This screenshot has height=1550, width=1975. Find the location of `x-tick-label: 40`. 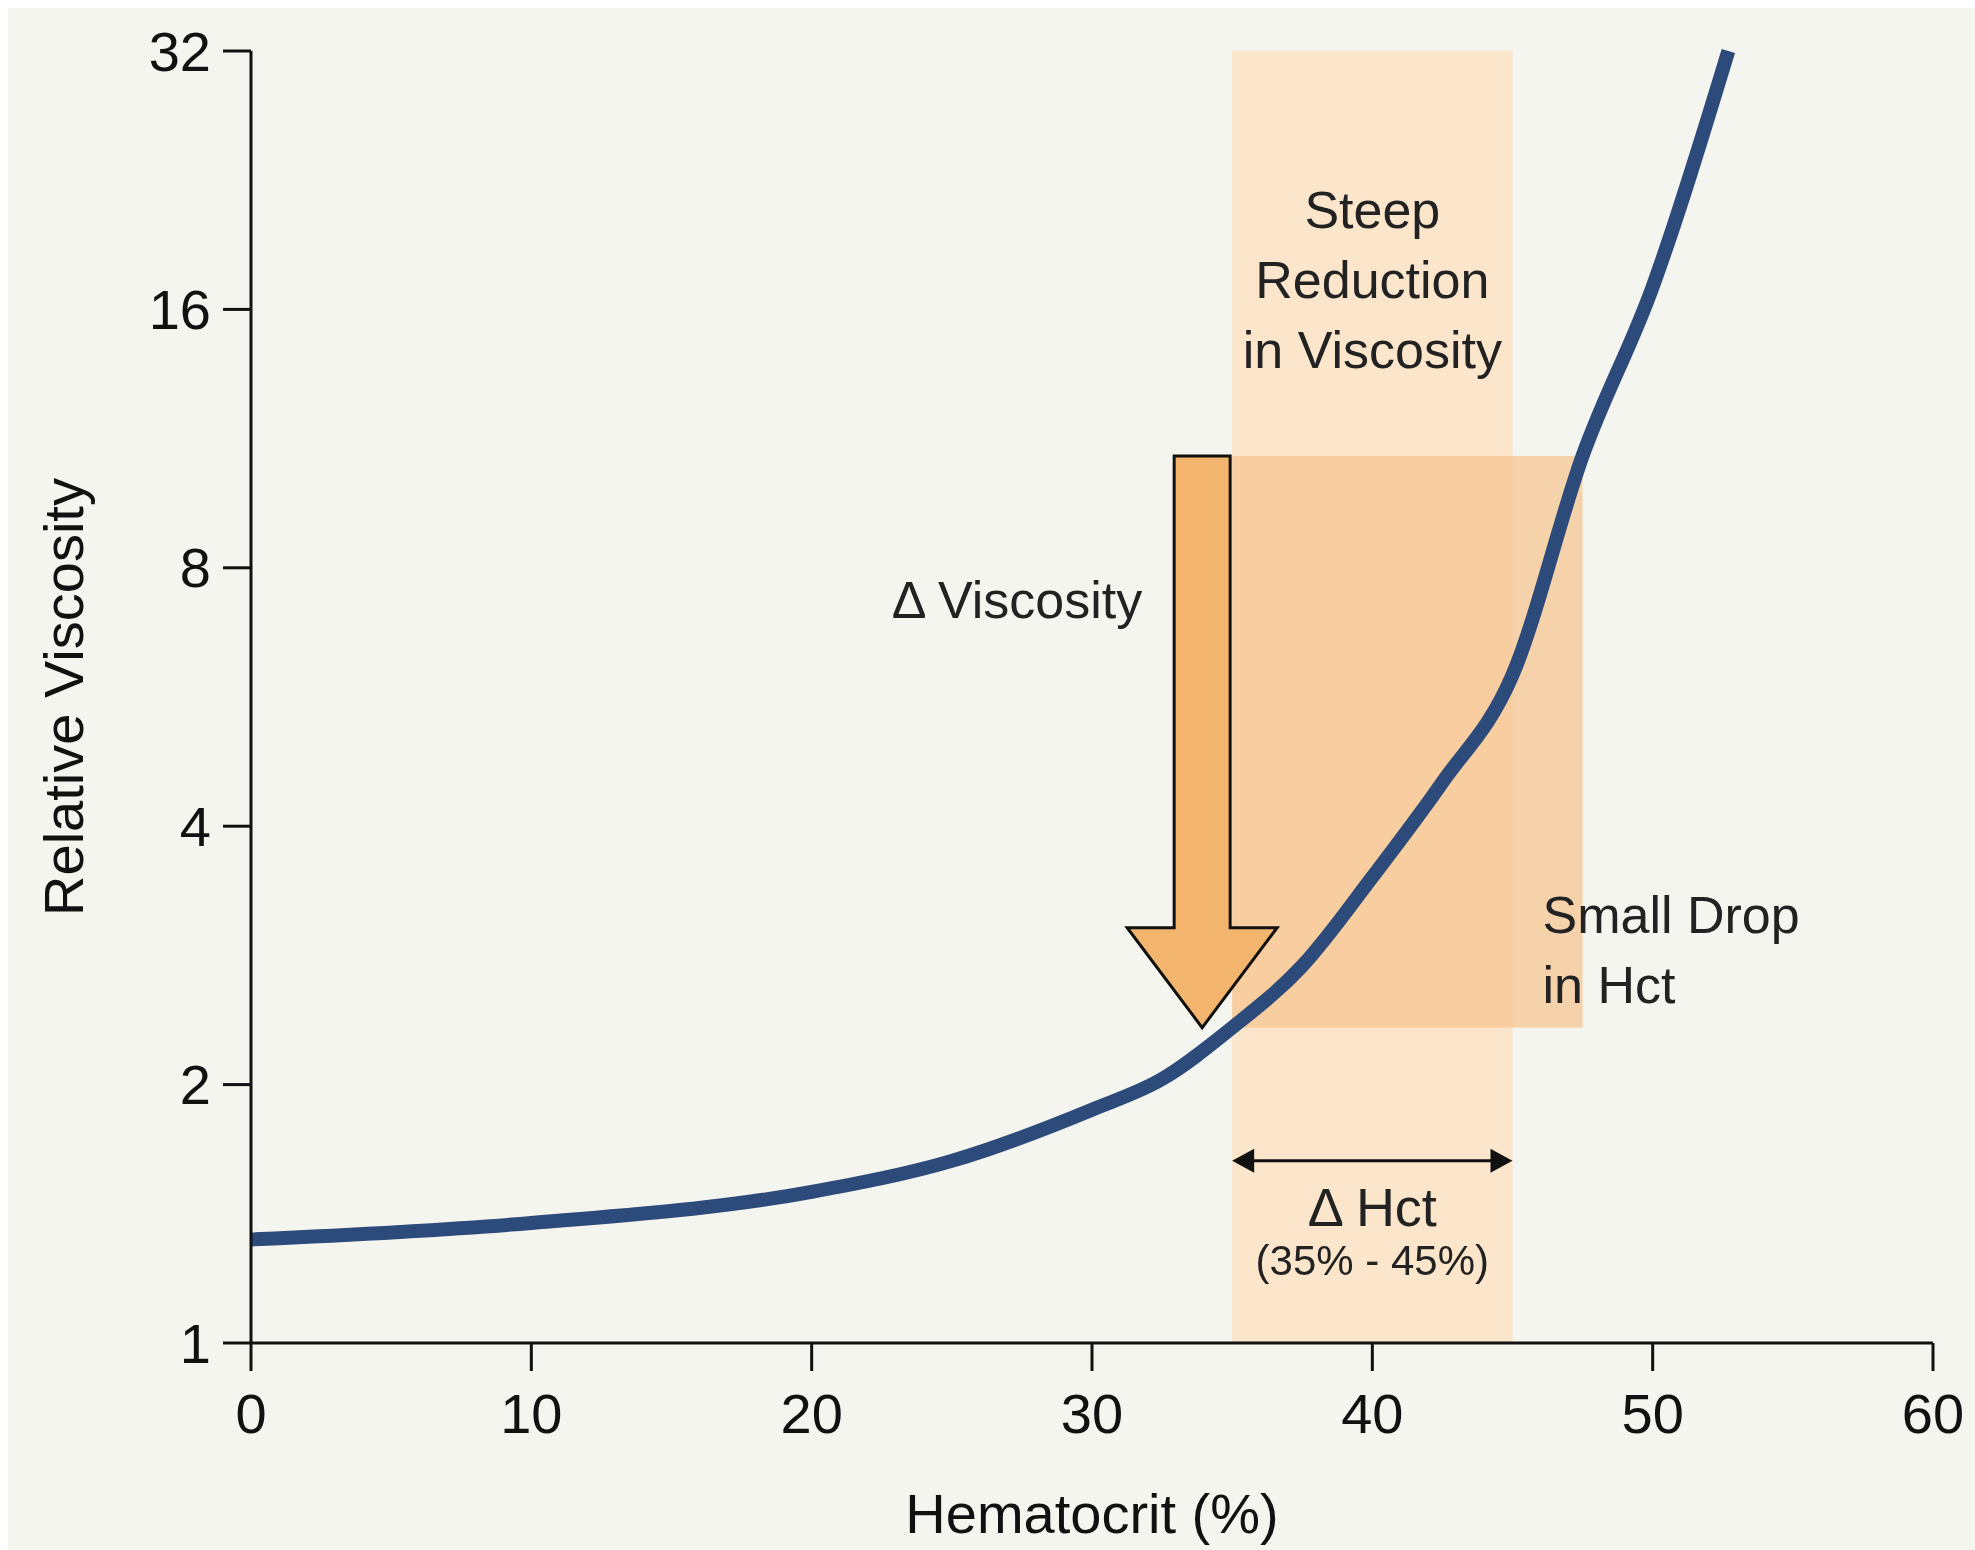

x-tick-label: 40 is located at coordinates (1372, 1413).